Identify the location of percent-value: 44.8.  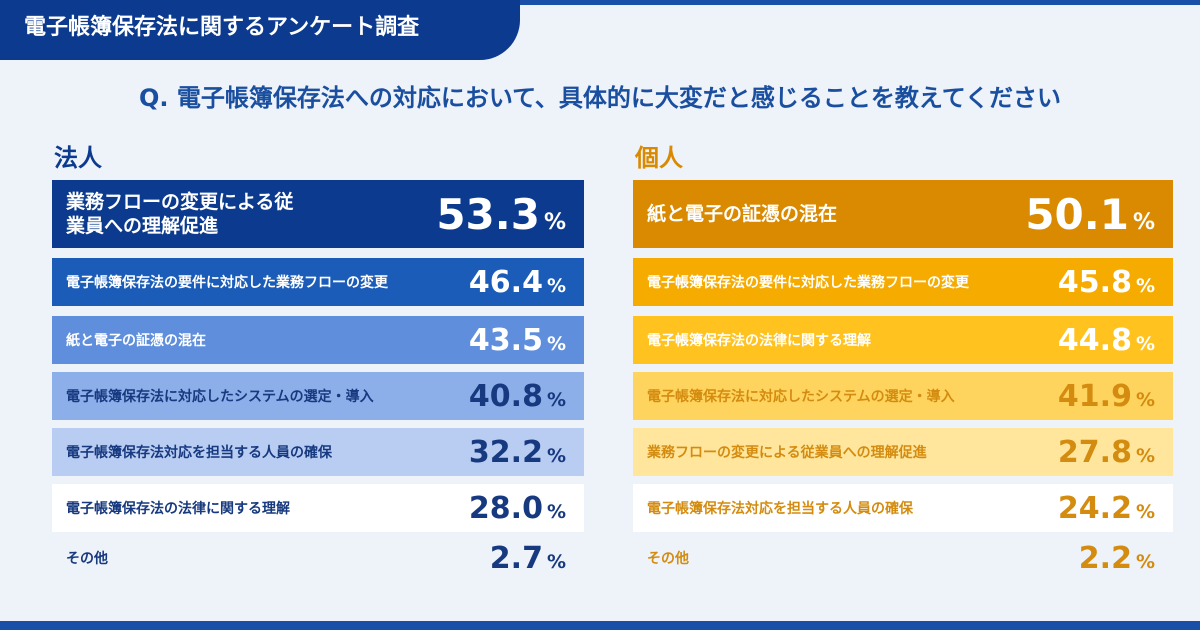
(1094, 340).